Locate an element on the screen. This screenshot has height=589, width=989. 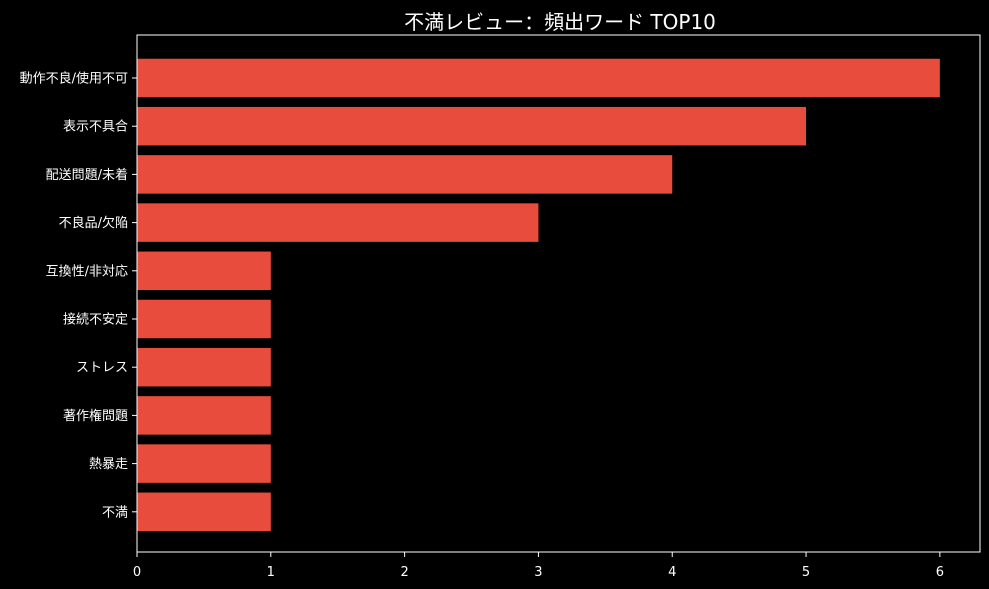
x-tick-label: 5 is located at coordinates (806, 572).